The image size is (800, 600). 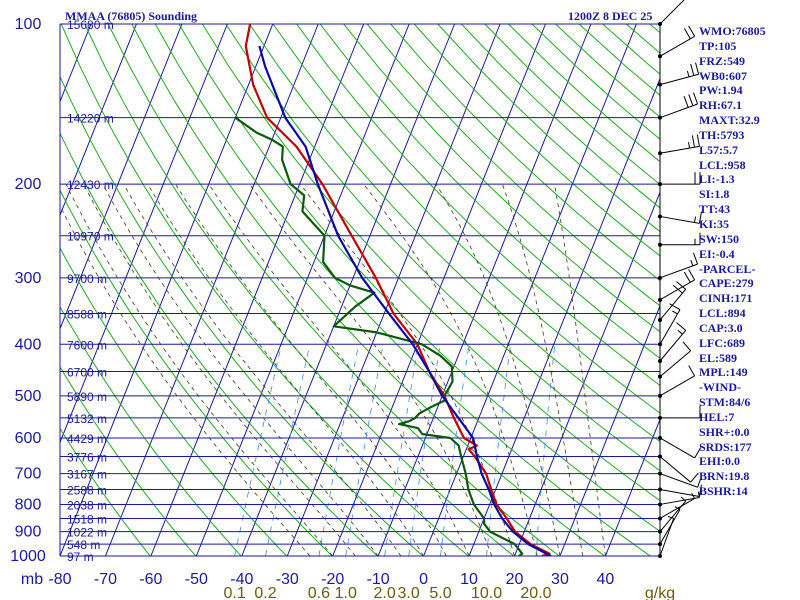 What do you see at coordinates (384, 592) in the screenshot?
I see `mixing-ratio-label: 2.0` at bounding box center [384, 592].